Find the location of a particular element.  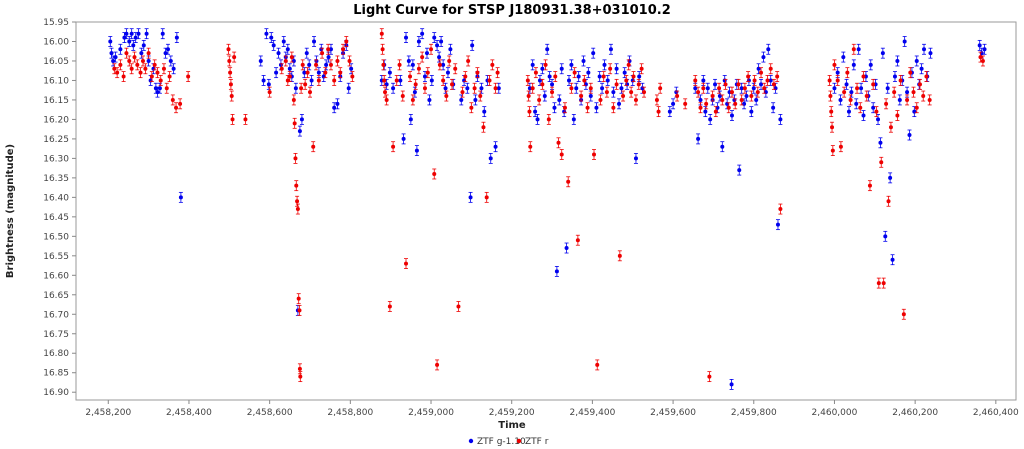

y-tick-label: 16.35 is located at coordinates (56, 179).